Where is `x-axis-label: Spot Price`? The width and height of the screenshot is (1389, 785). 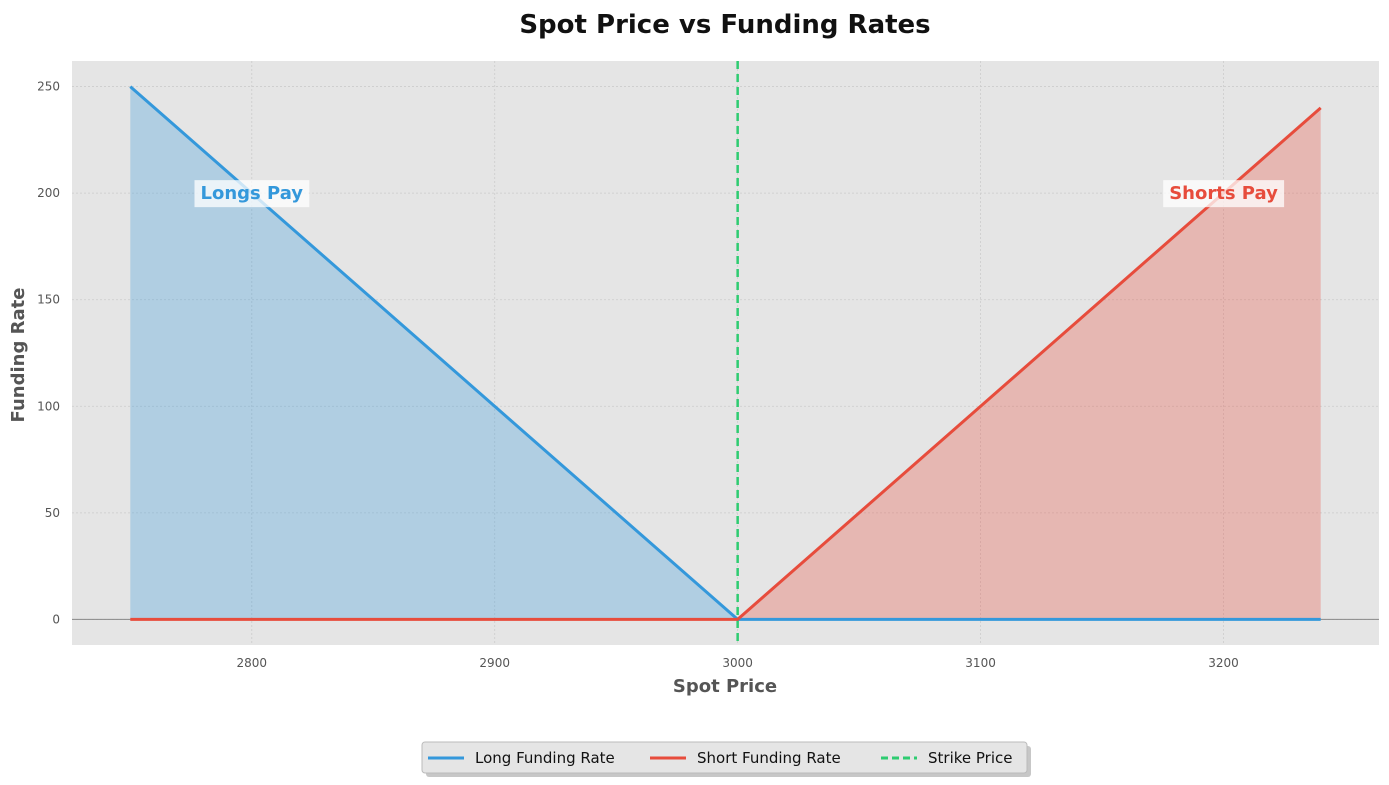
x-axis-label: Spot Price is located at coordinates (725, 686).